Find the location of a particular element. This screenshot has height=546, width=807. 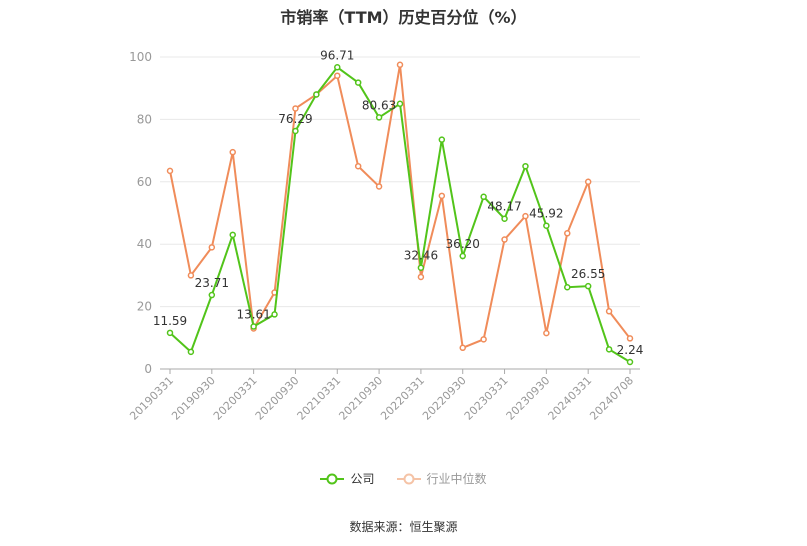

x-tick-label: 20230331 is located at coordinates (486, 398).